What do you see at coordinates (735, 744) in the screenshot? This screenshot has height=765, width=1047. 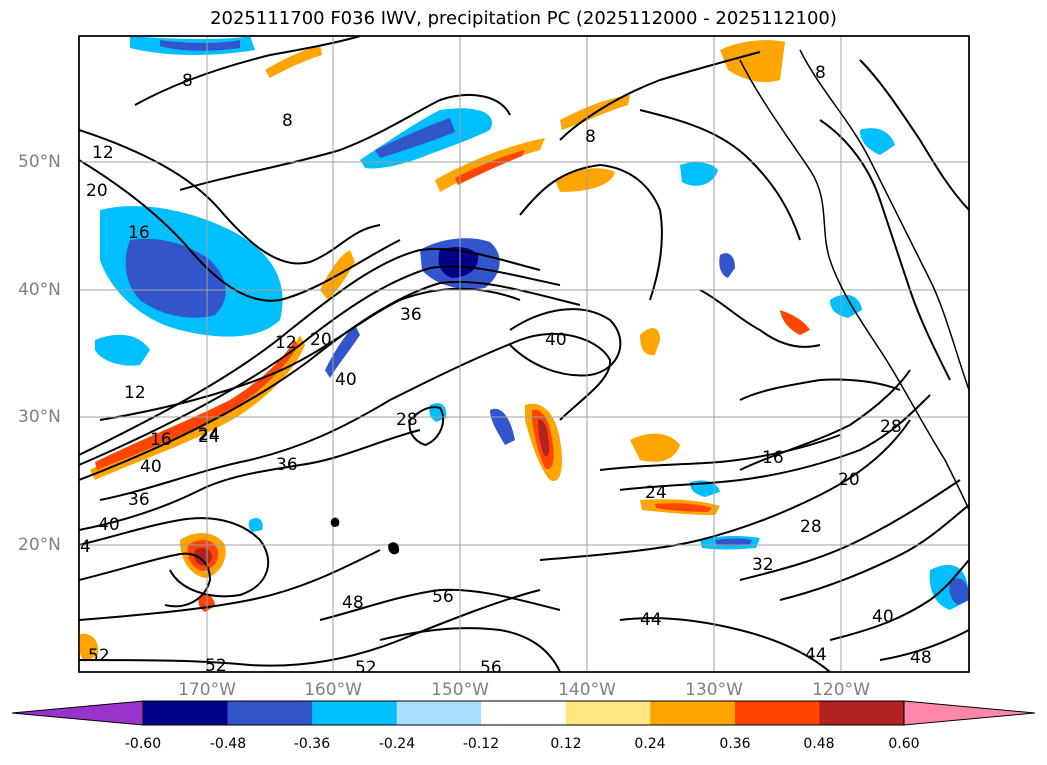 I see `colorbar-tick-label: 0.36` at bounding box center [735, 744].